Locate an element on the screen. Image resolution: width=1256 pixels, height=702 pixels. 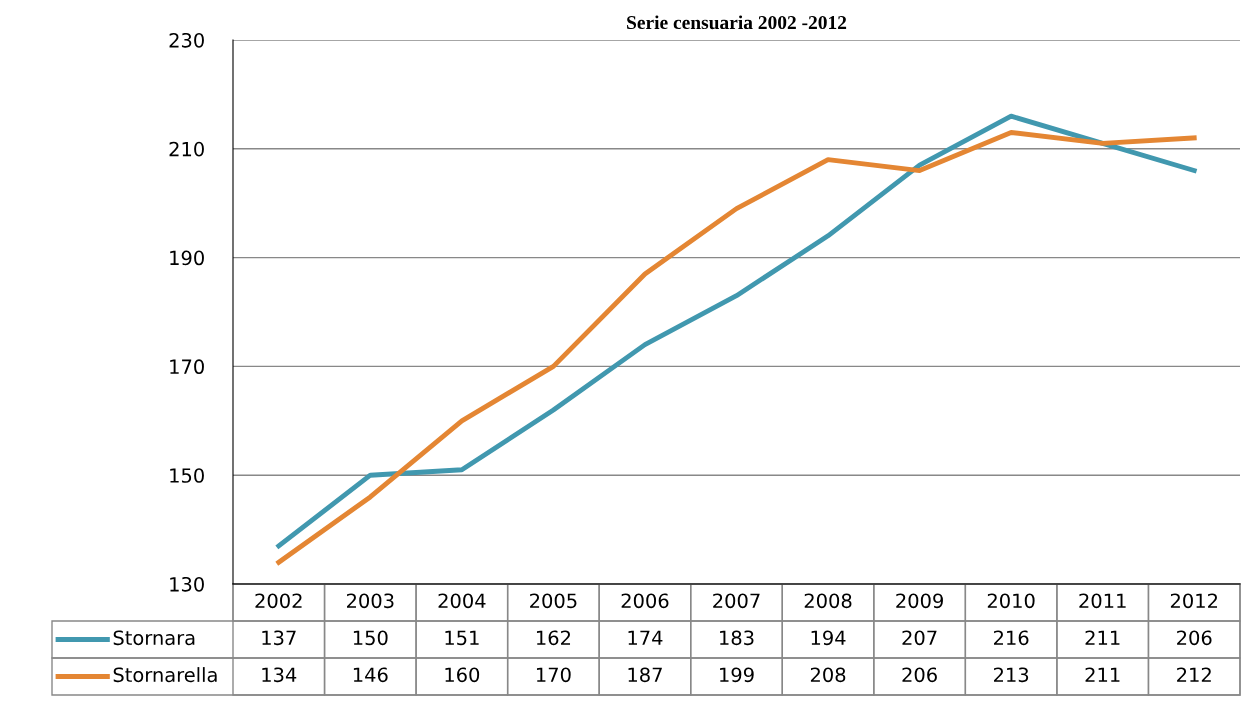
x-tick-label: 2012 is located at coordinates (1194, 601).